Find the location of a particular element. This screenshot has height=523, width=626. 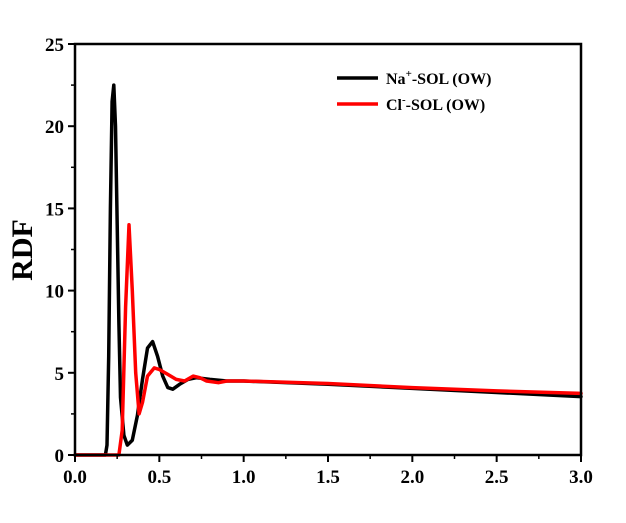

y-tick-label: 0 is located at coordinates (60, 456).